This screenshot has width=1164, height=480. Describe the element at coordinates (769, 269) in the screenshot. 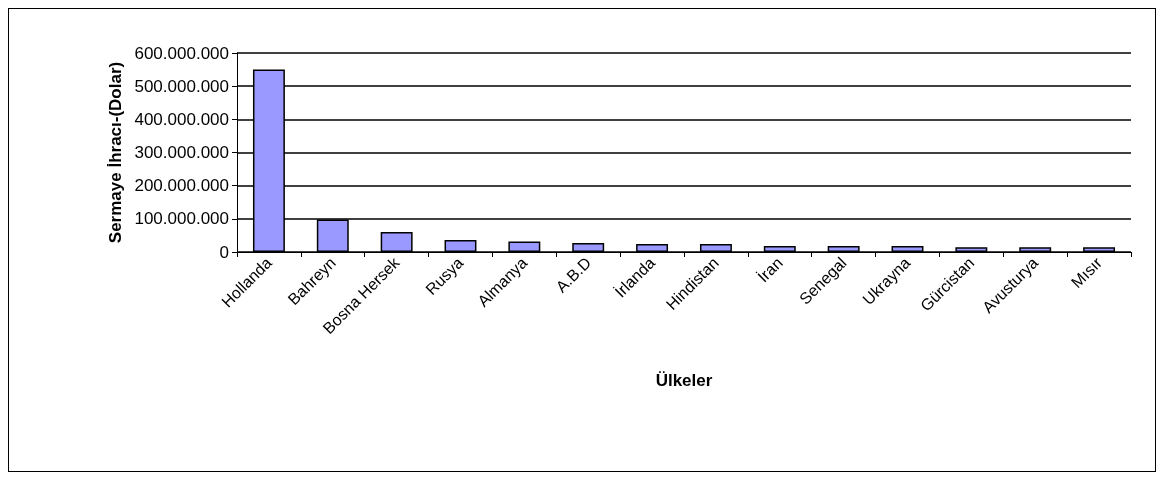

I see `x-tick-label: İran` at that location.